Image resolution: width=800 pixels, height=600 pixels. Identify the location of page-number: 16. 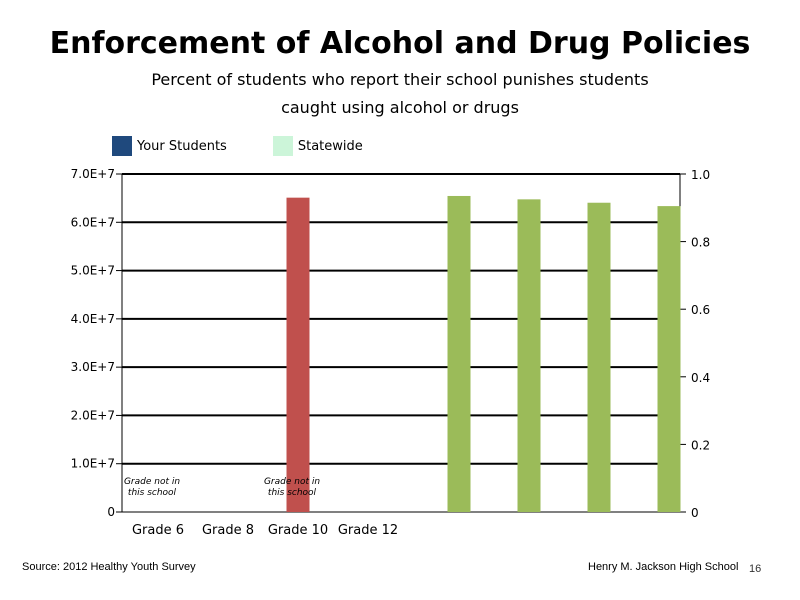
(755, 569).